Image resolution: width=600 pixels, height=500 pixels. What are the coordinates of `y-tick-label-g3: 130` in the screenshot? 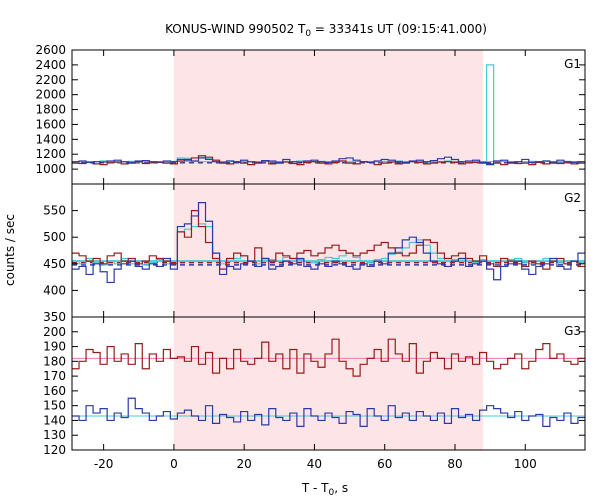 It's located at (54, 435).